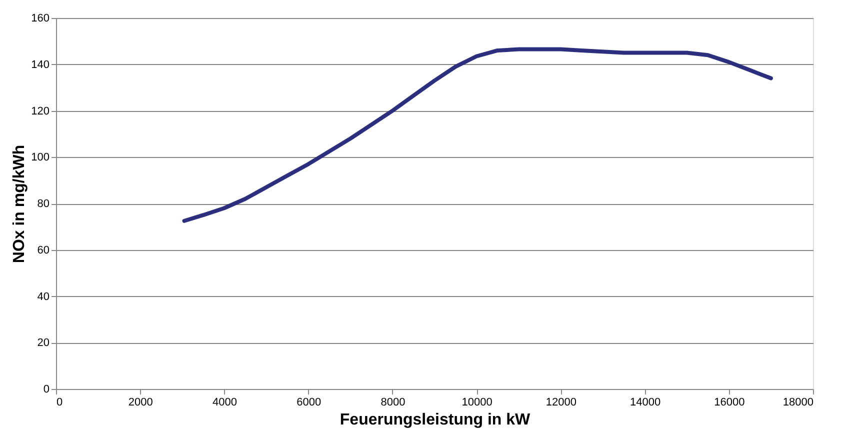  Describe the element at coordinates (40, 64) in the screenshot. I see `y-tick-label: 140` at that location.